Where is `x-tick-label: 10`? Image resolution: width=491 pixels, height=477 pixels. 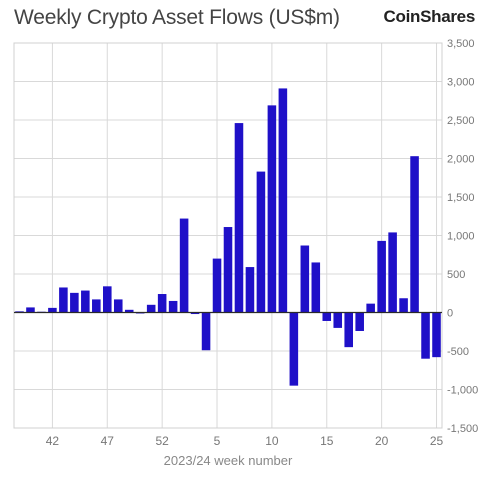
x-tick-label: 10 is located at coordinates (272, 441).